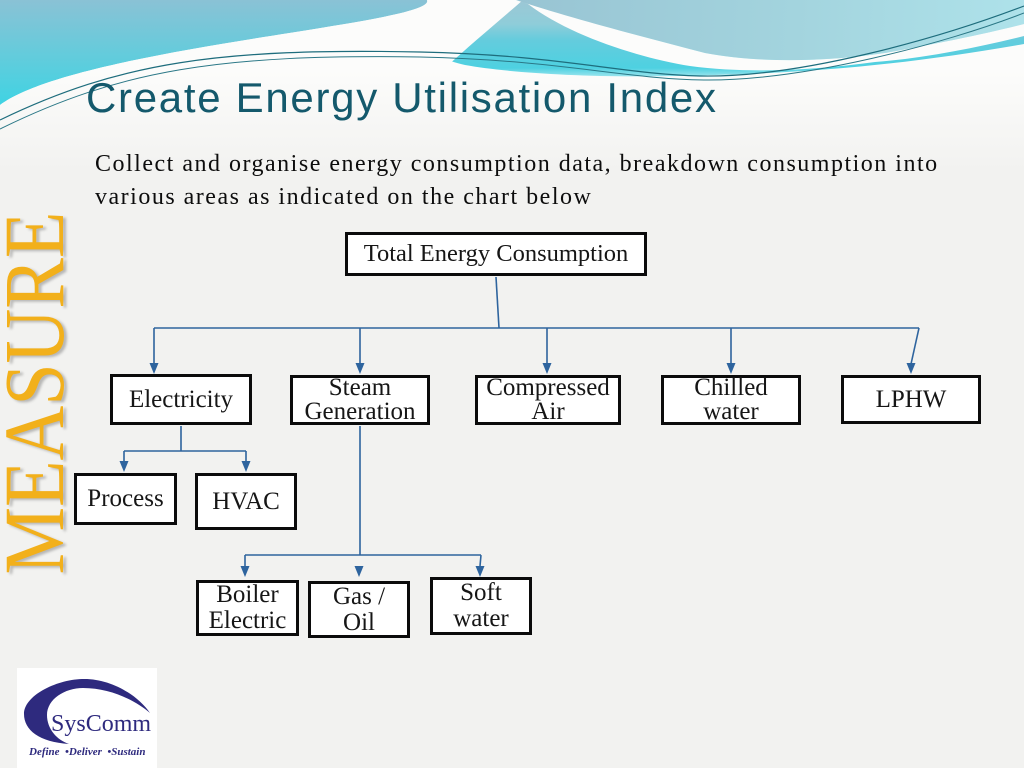 This screenshot has height=768, width=1024. What do you see at coordinates (86, 752) in the screenshot?
I see `svg-text: Define •Deliver •Sustain` at bounding box center [86, 752].